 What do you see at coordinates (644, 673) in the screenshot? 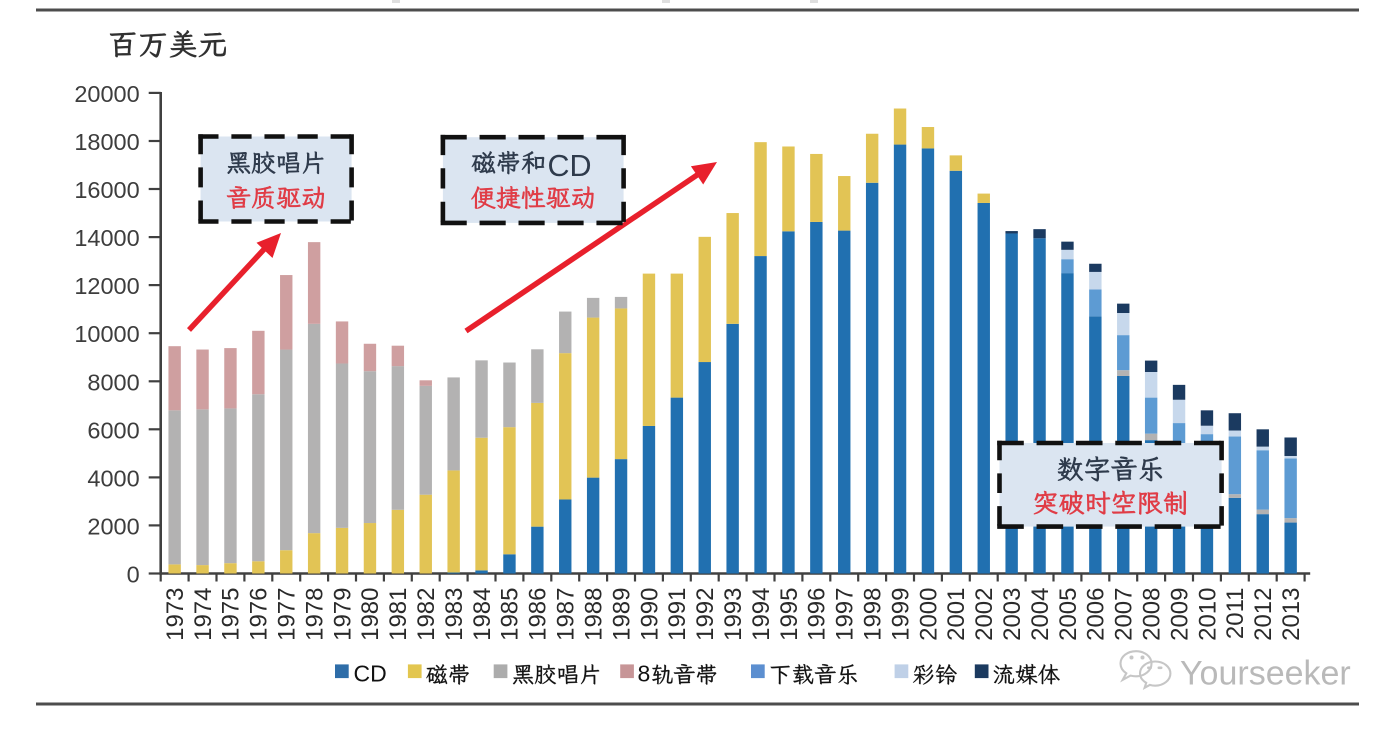
I see `svg-text: 8` at bounding box center [644, 673].